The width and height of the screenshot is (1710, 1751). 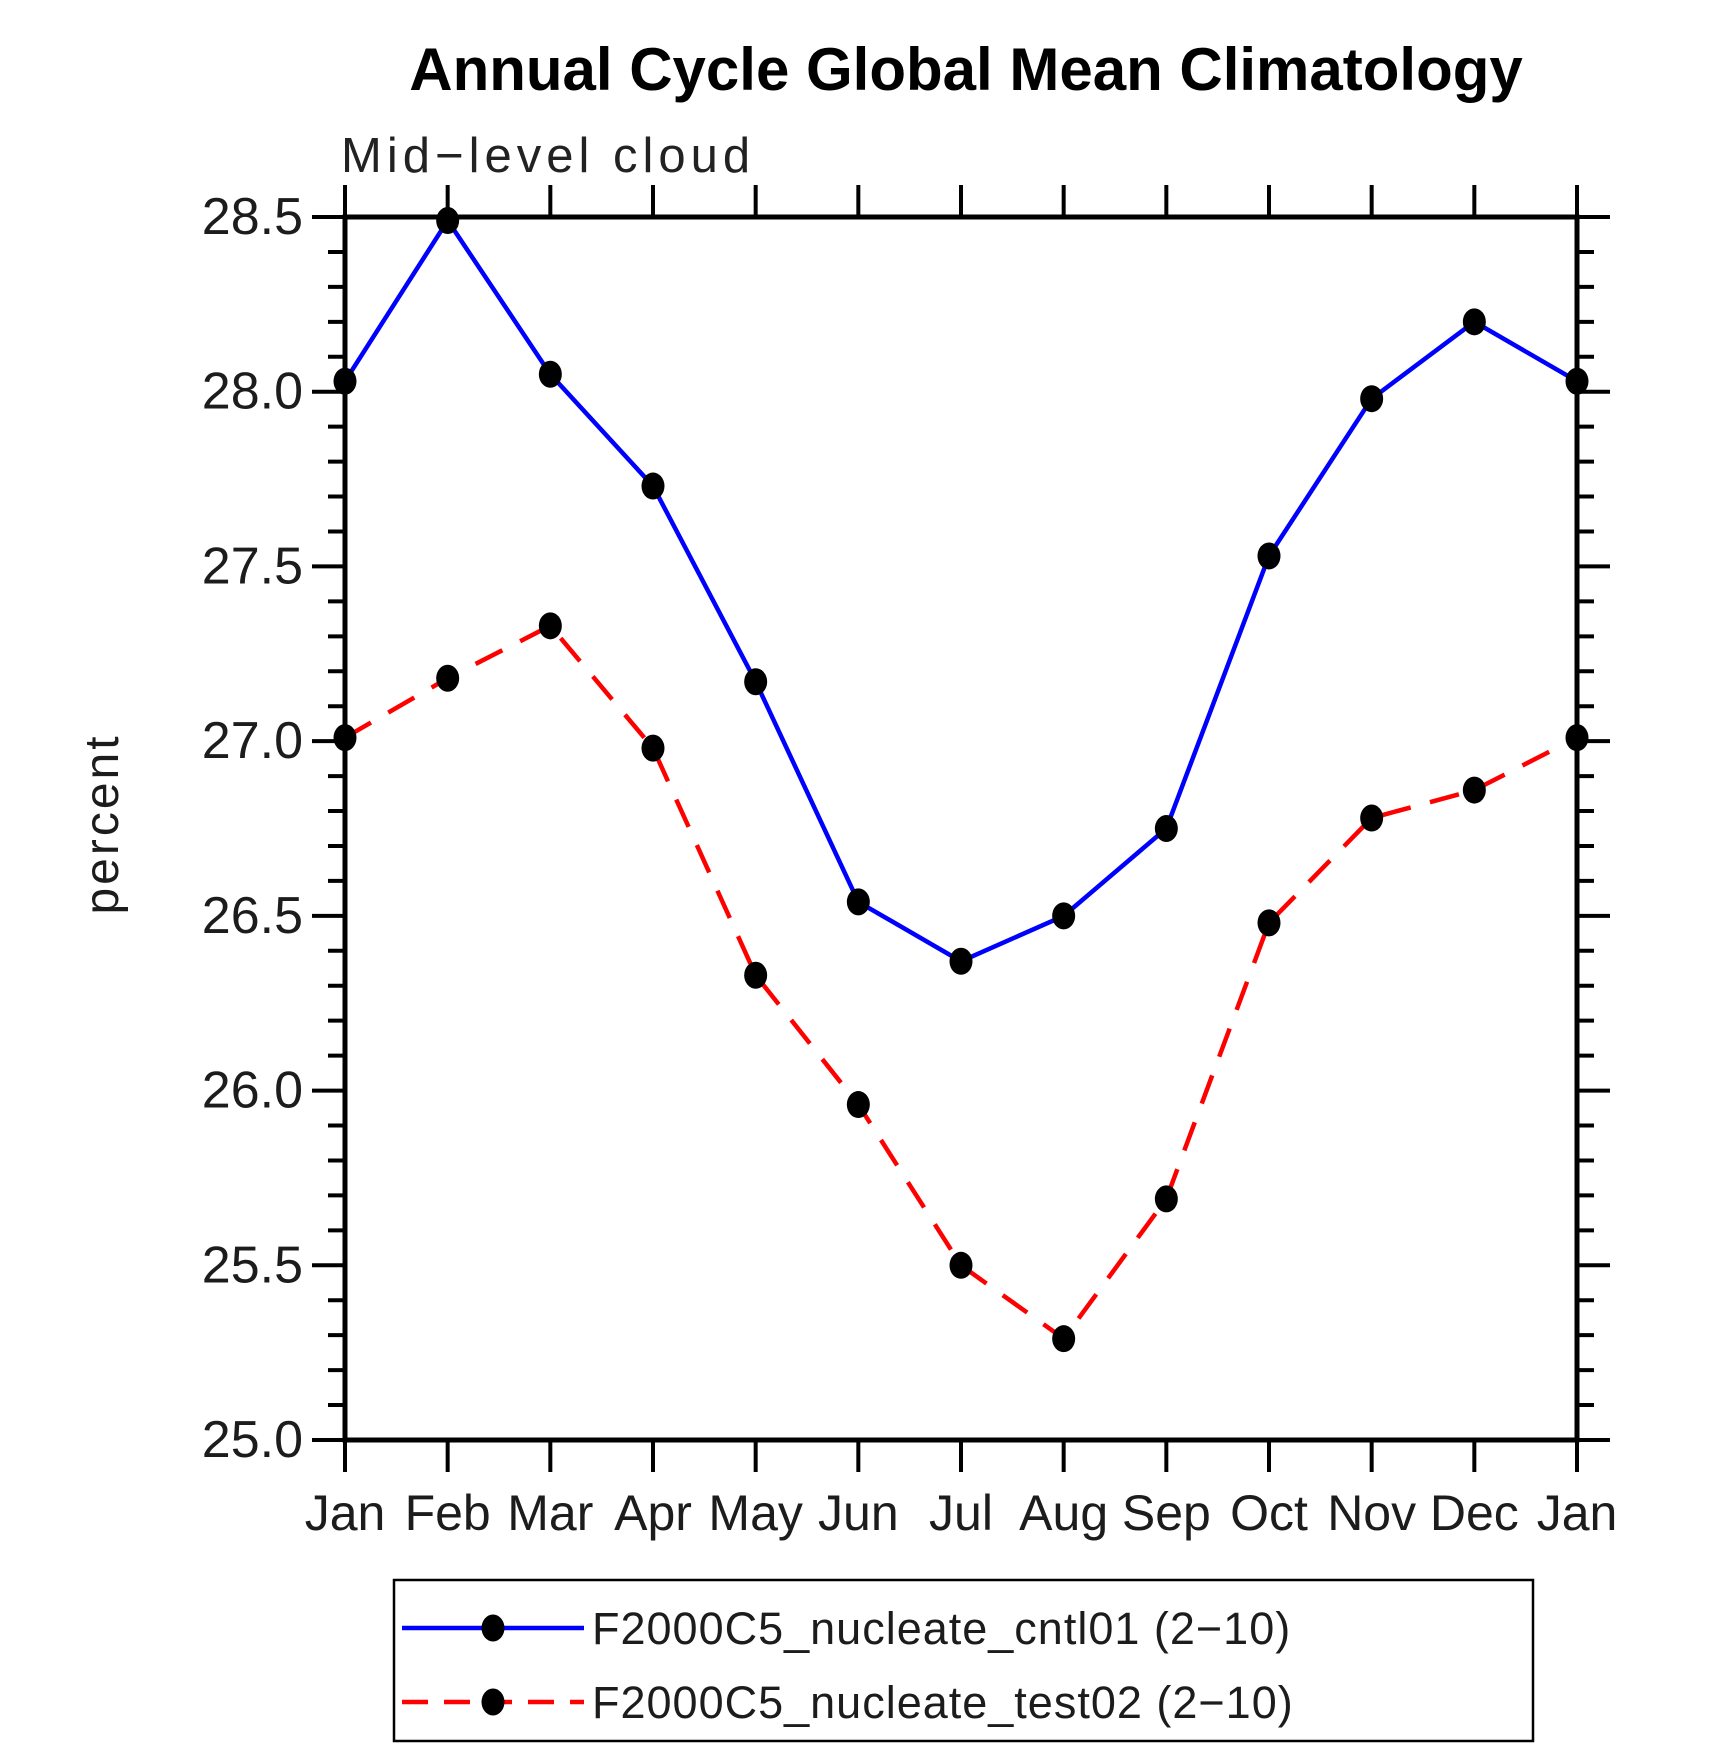 What do you see at coordinates (252, 392) in the screenshot?
I see `y-tick-label: 28.0` at bounding box center [252, 392].